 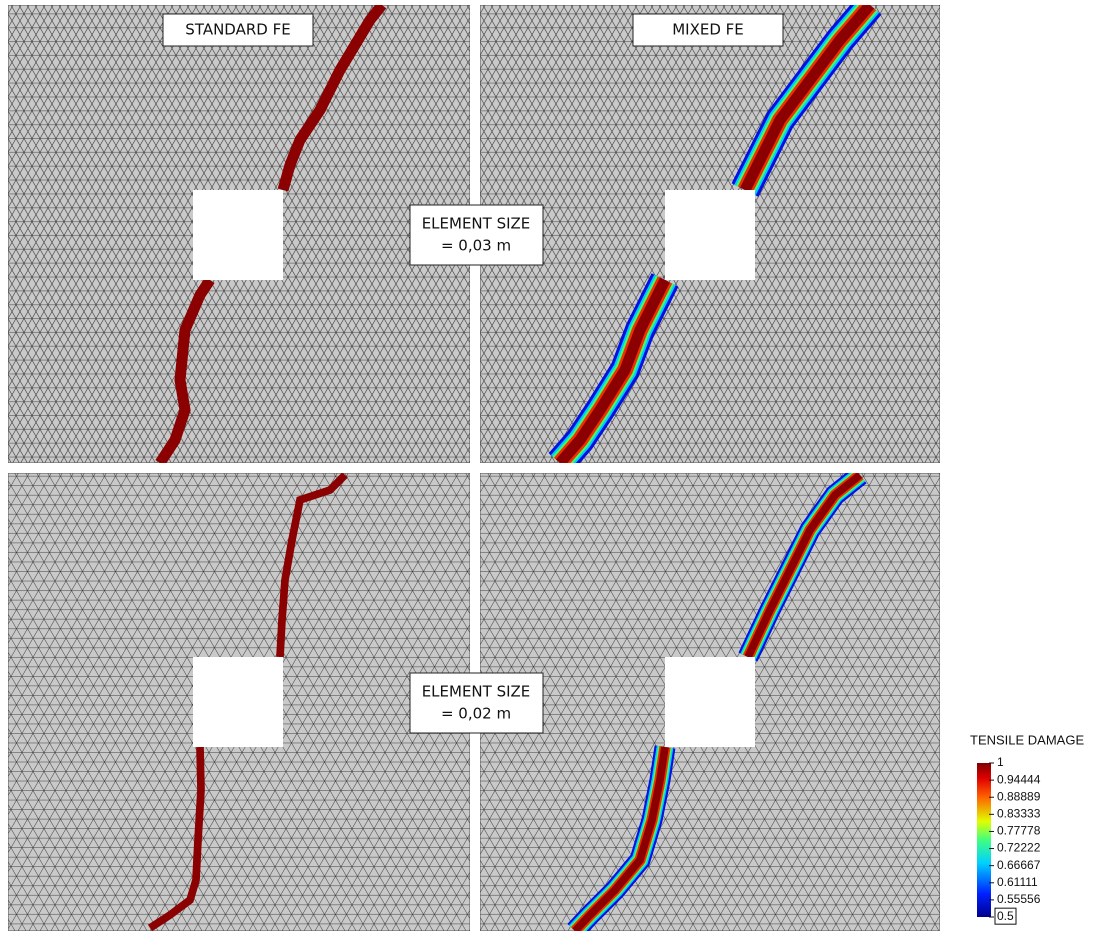 I want to click on colorbar-tick-label: 0.77778, so click(x=1019, y=831).